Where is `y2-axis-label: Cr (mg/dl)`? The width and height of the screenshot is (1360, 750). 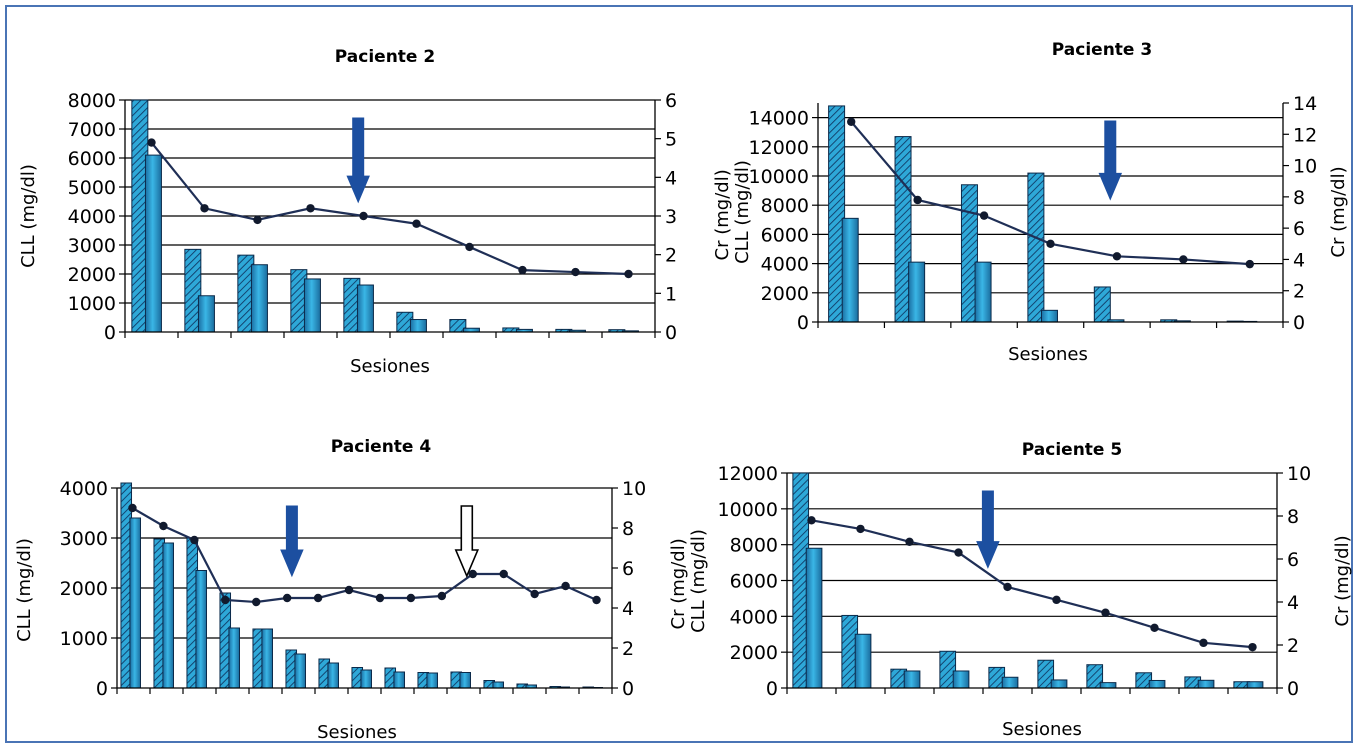 y2-axis-label: Cr (mg/dl) is located at coordinates (1342, 580).